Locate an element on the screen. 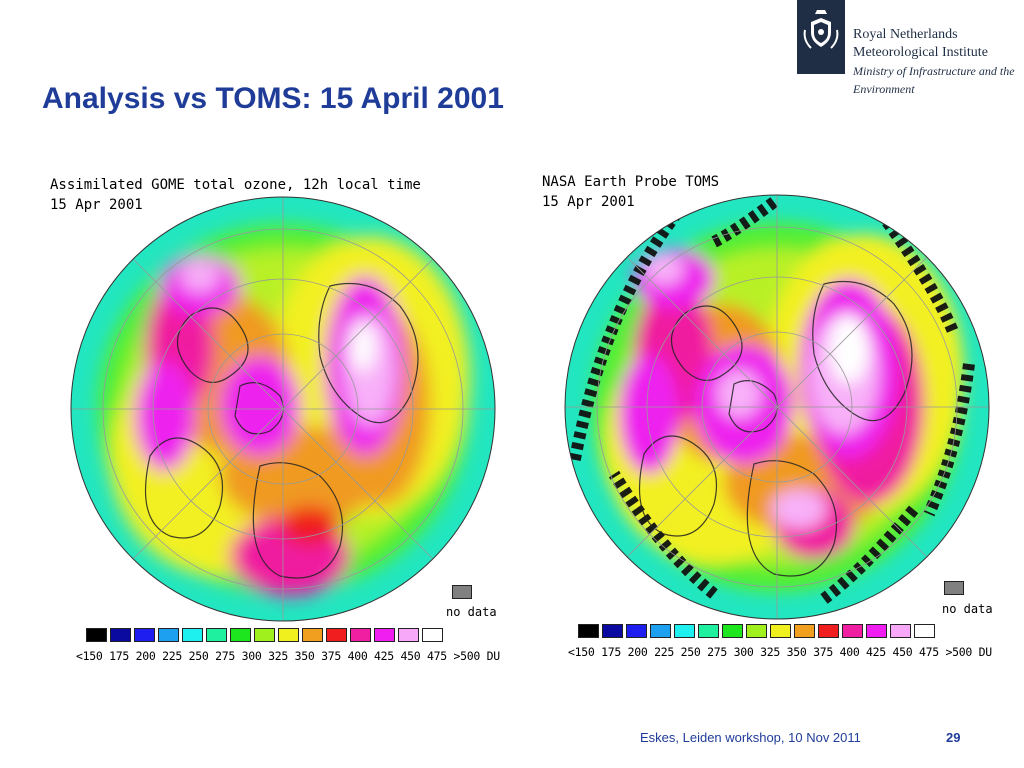 Image resolution: width=1024 pixels, height=768 pixels. footer-citation: Eskes, Leiden workshop, 10 Nov 2011 is located at coordinates (750, 737).